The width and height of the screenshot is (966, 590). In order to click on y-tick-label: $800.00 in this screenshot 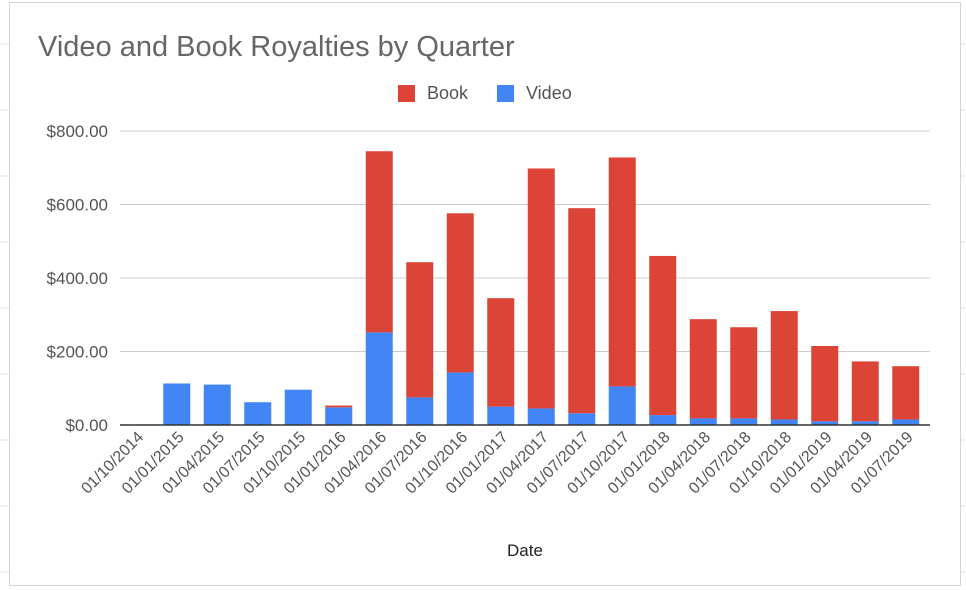, I will do `click(77, 131)`.